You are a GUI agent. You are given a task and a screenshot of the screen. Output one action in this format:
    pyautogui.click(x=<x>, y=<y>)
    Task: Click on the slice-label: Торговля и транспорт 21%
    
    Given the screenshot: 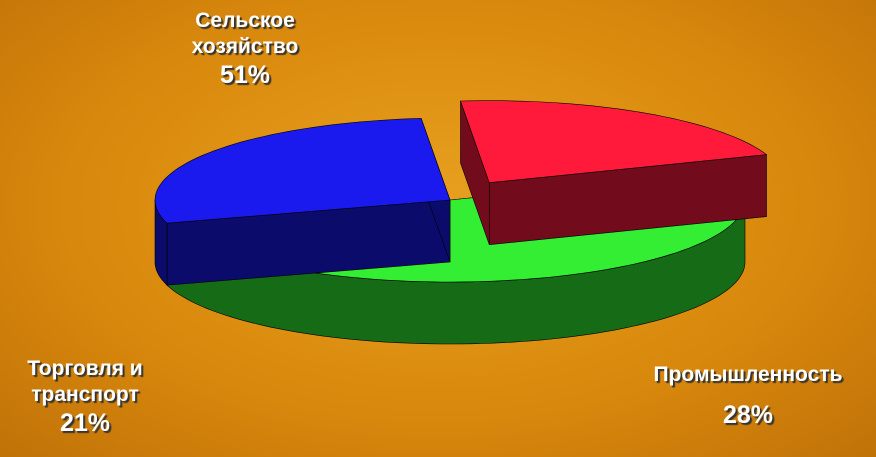 What is the action you would take?
    pyautogui.click(x=85, y=397)
    